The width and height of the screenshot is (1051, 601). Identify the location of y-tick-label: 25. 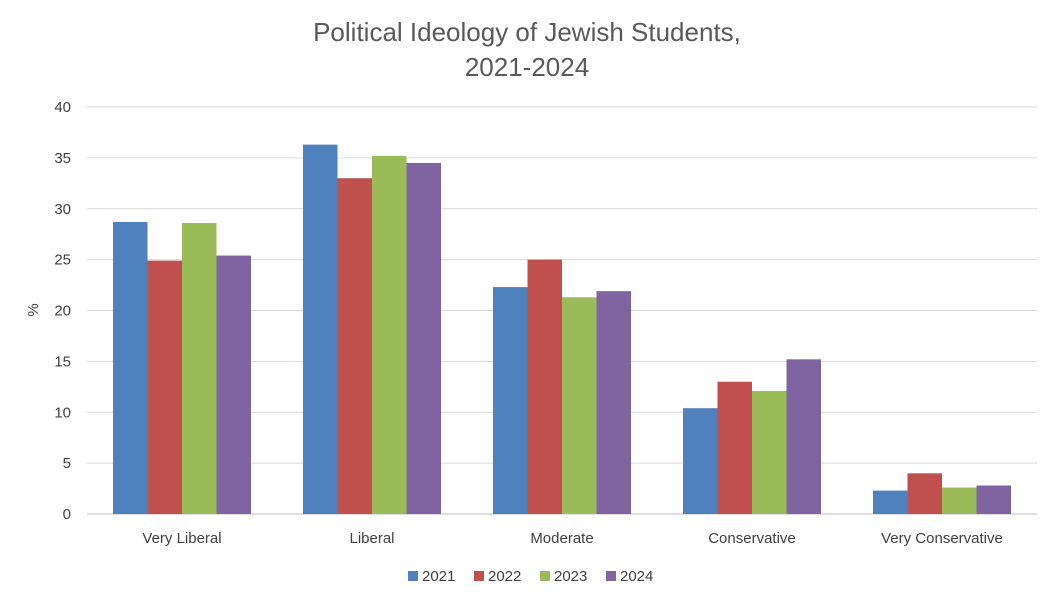
(62, 260).